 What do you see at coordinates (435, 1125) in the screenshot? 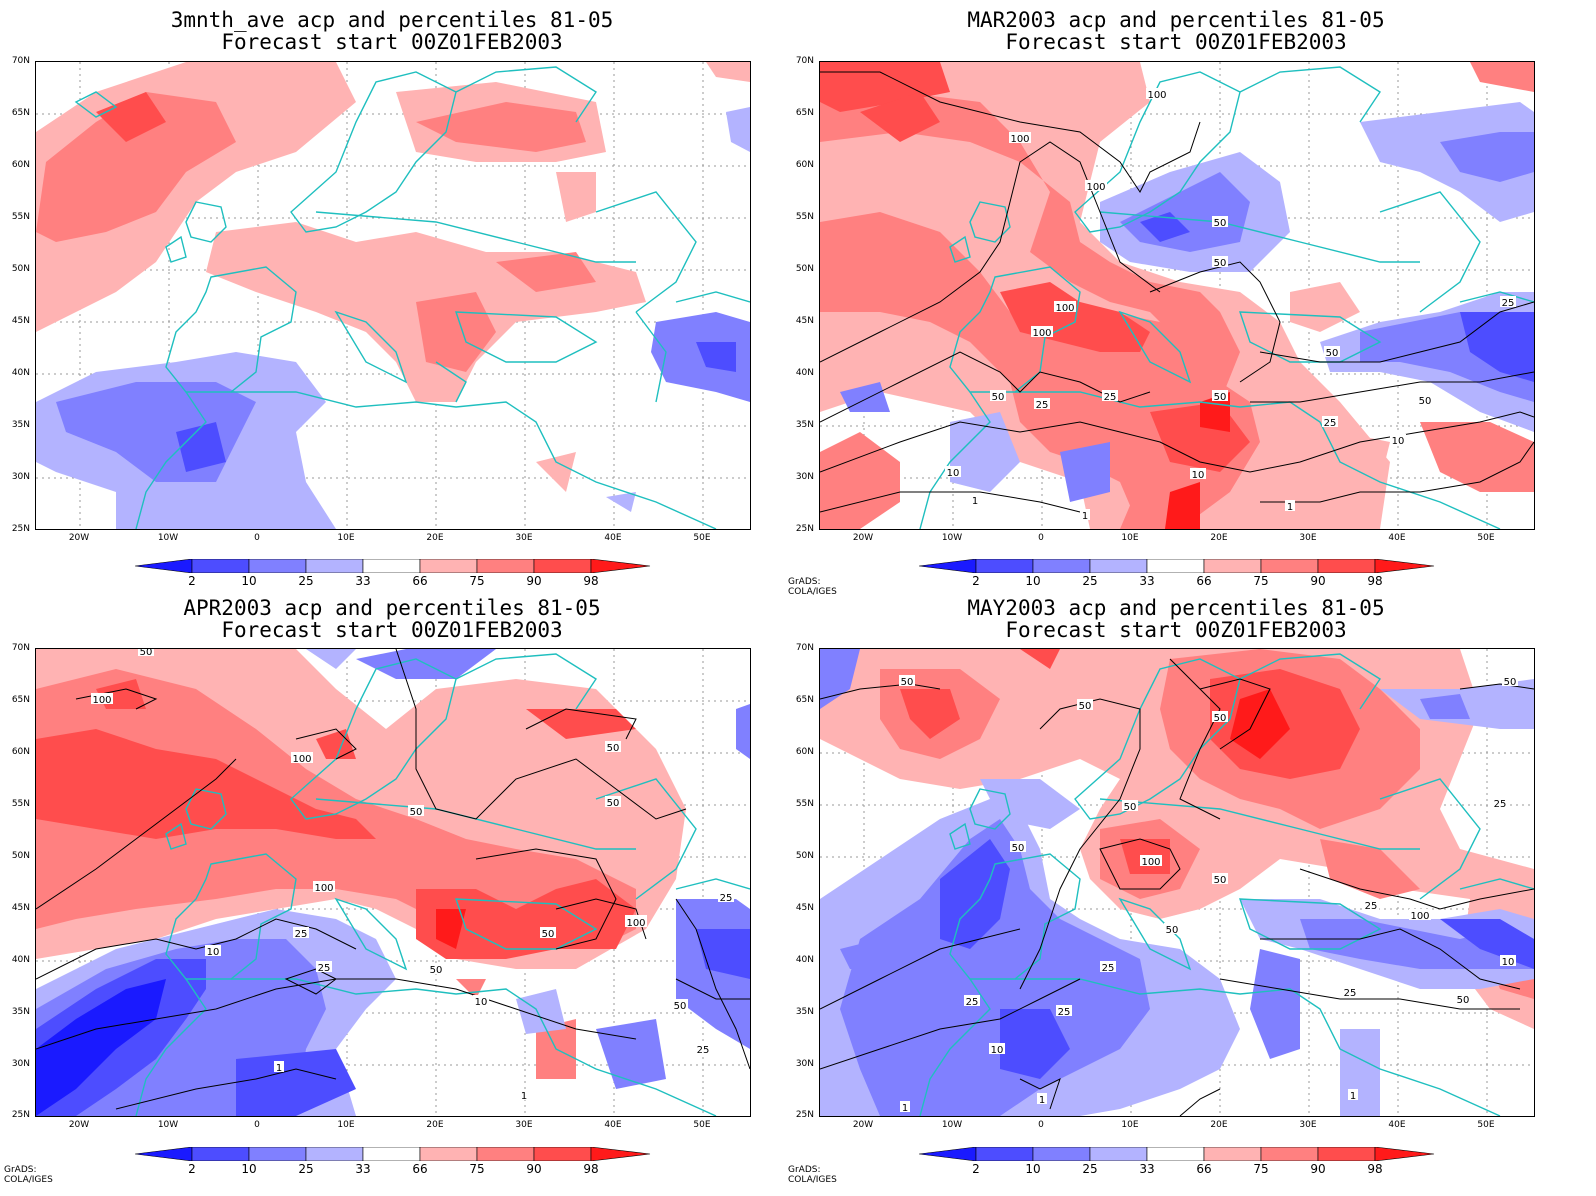
I see `lon-label: 20E` at bounding box center [435, 1125].